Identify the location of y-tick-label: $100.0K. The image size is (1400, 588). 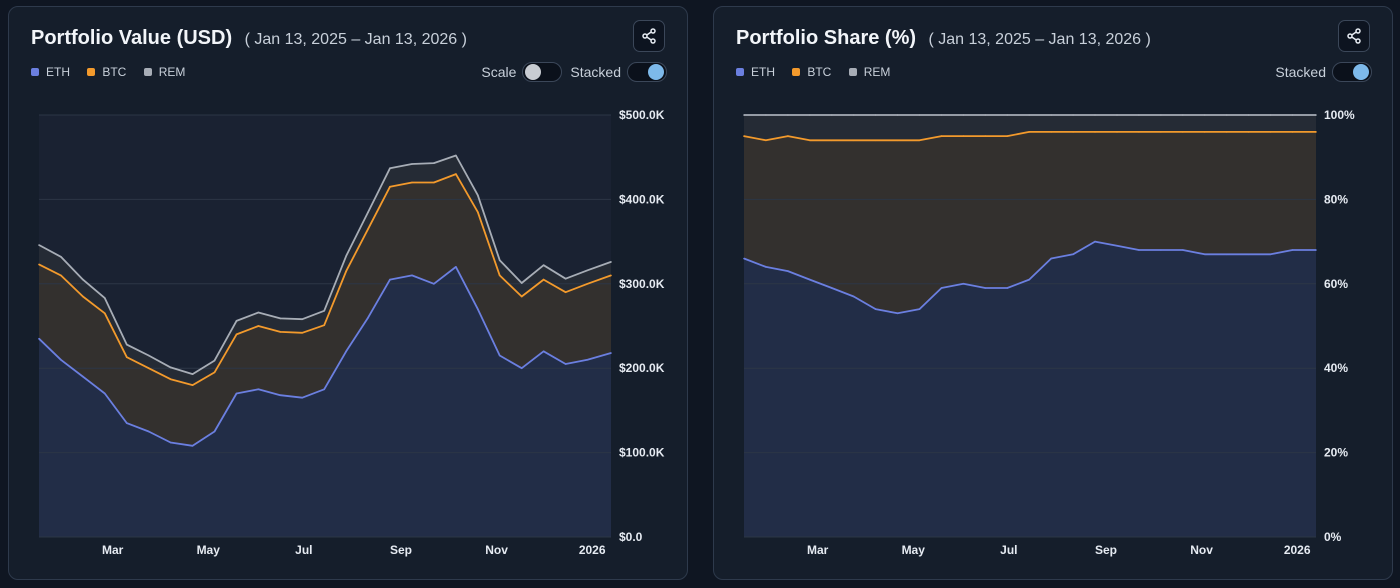
(642, 453).